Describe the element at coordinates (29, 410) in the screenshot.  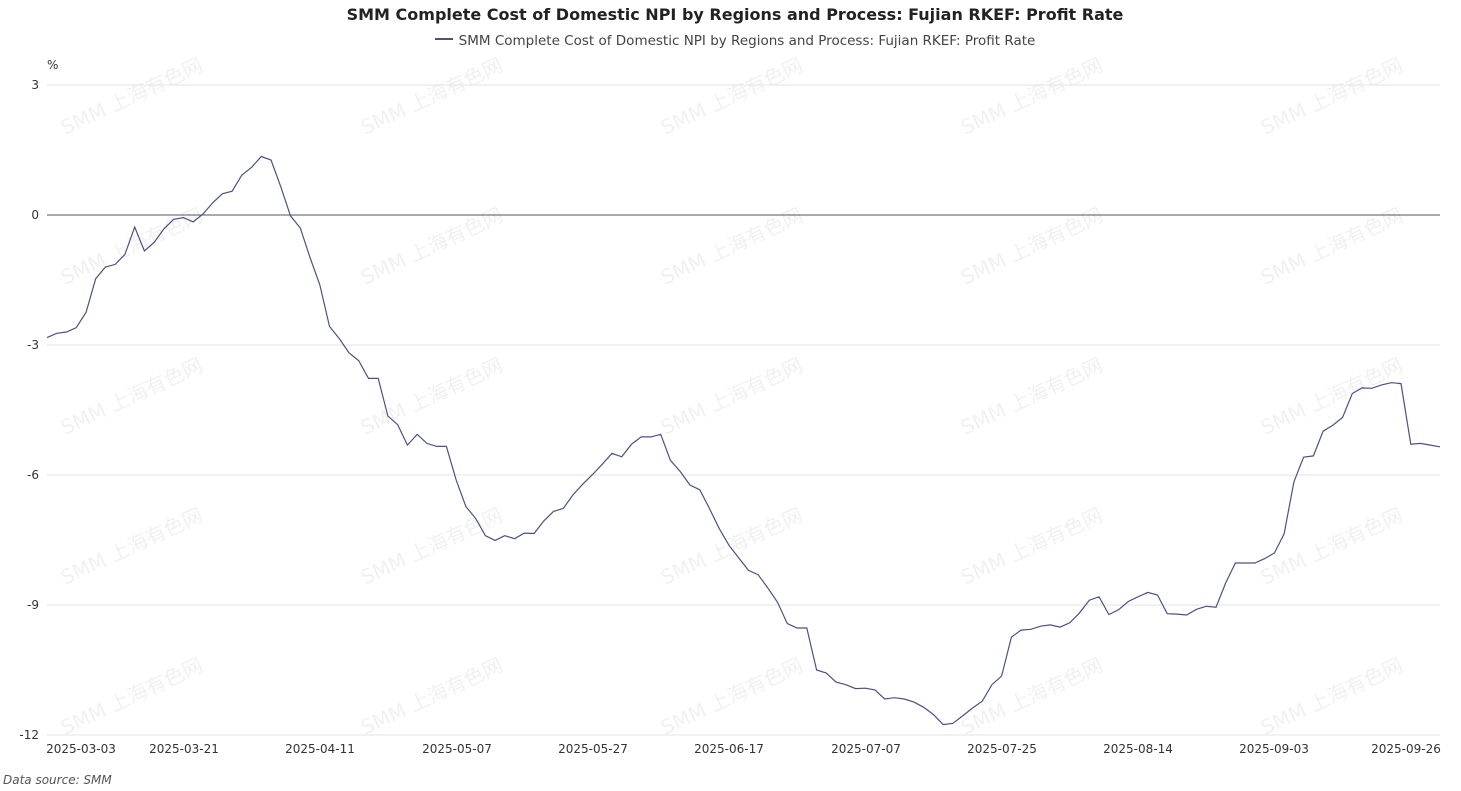
I see `y-axis-ticks: 3 0 -3 -6 -9 -12` at that location.